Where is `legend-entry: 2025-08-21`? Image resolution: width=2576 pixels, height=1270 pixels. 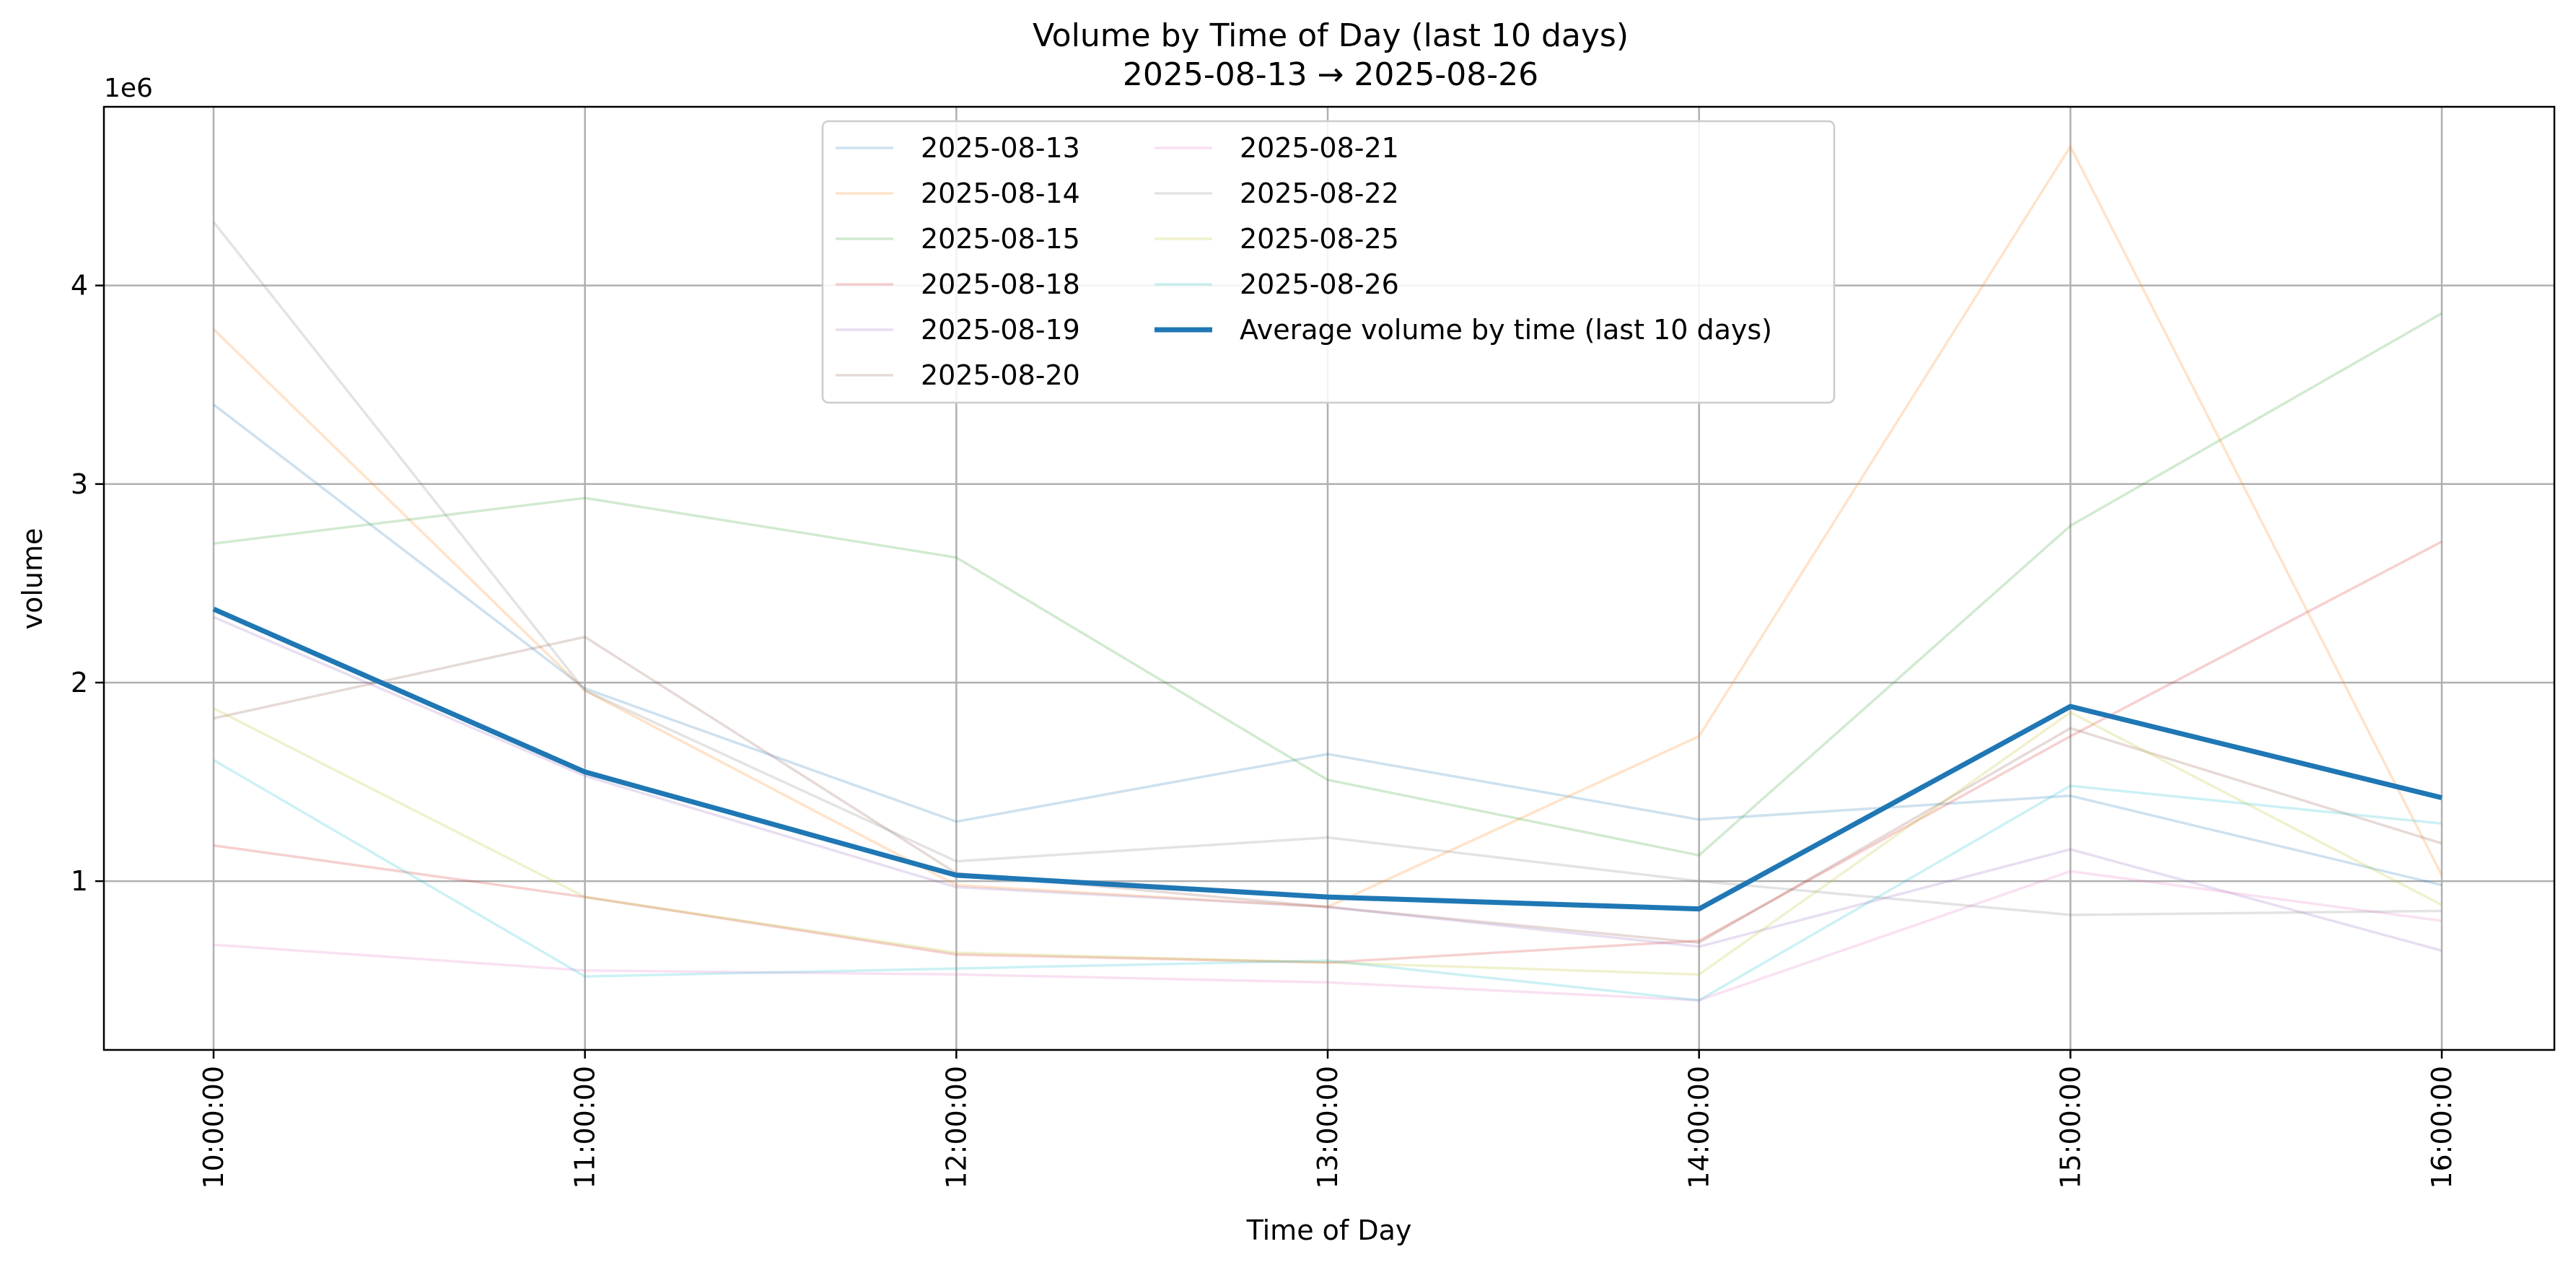 legend-entry: 2025-08-21 is located at coordinates (1277, 148).